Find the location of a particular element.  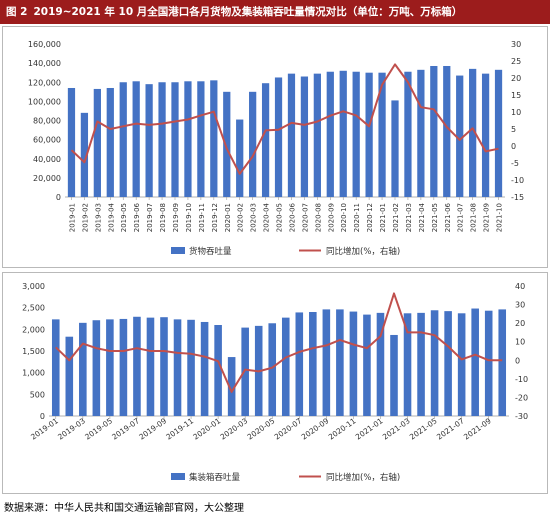

left-axis-tick-label: 160,000 is located at coordinates (44, 44).